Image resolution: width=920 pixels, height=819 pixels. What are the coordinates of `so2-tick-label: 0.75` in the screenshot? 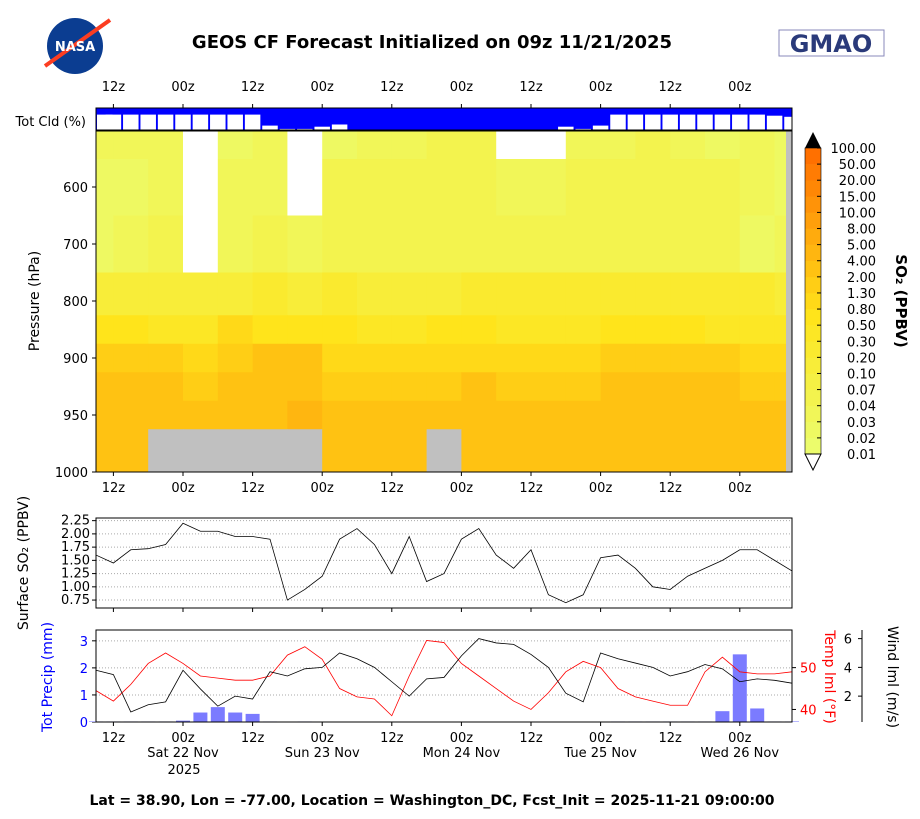 It's located at (75, 600).